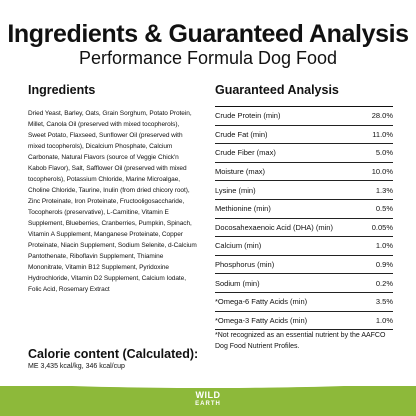 The image size is (416, 416). Describe the element at coordinates (304, 265) in the screenshot. I see `analysis-row: Phosphorus (min) 0.9%` at that location.